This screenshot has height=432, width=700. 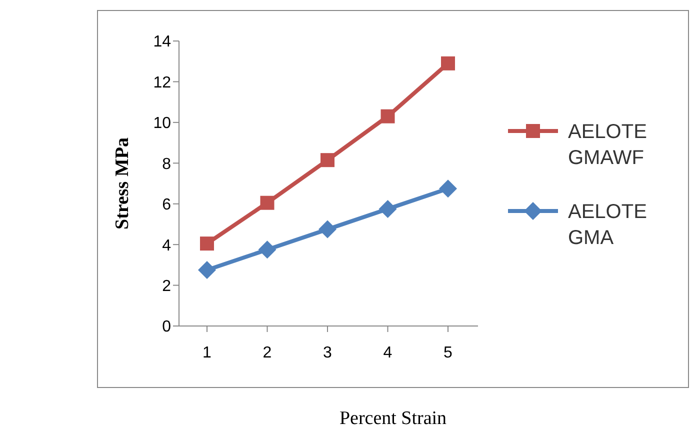 I want to click on x-tick-label: 5, so click(x=448, y=353).